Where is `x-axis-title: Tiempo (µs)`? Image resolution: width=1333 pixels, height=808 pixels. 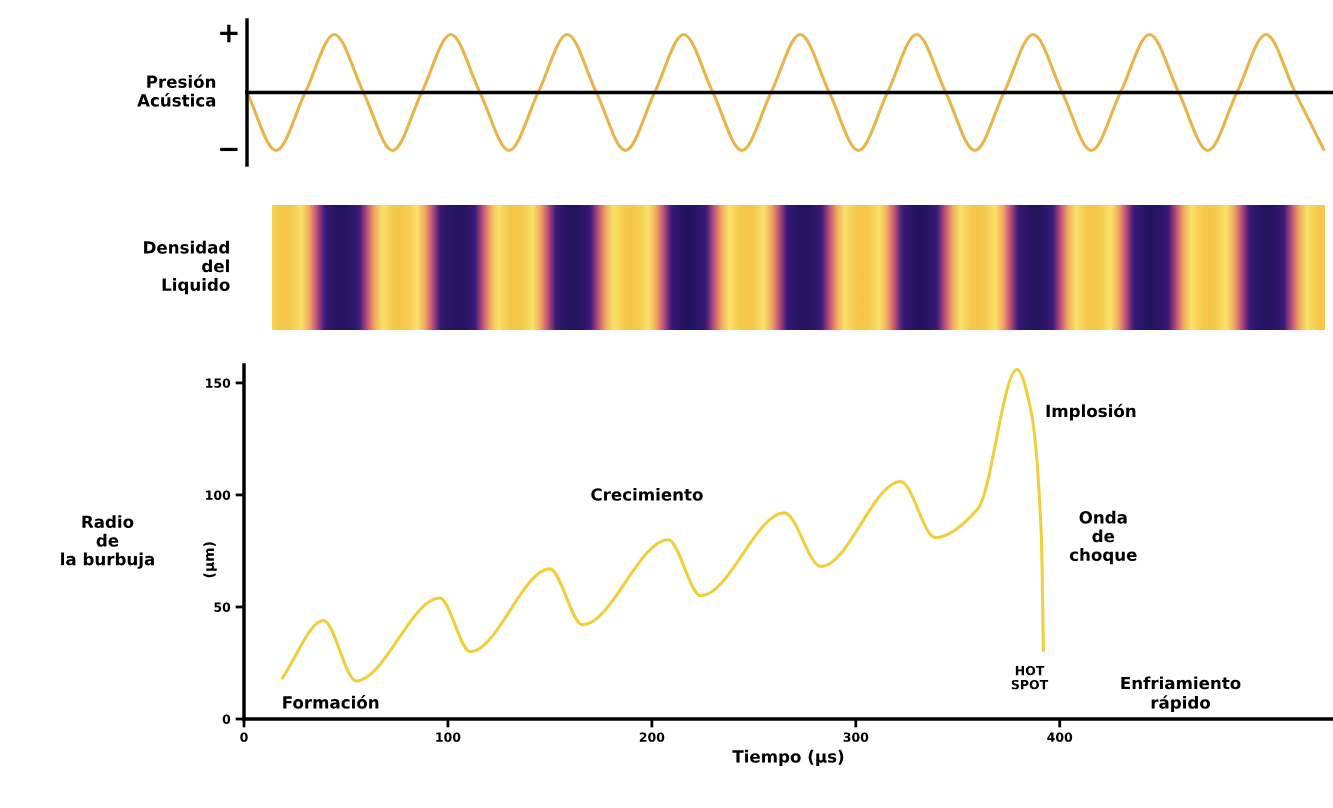 x-axis-title: Tiempo (µs) is located at coordinates (788, 757).